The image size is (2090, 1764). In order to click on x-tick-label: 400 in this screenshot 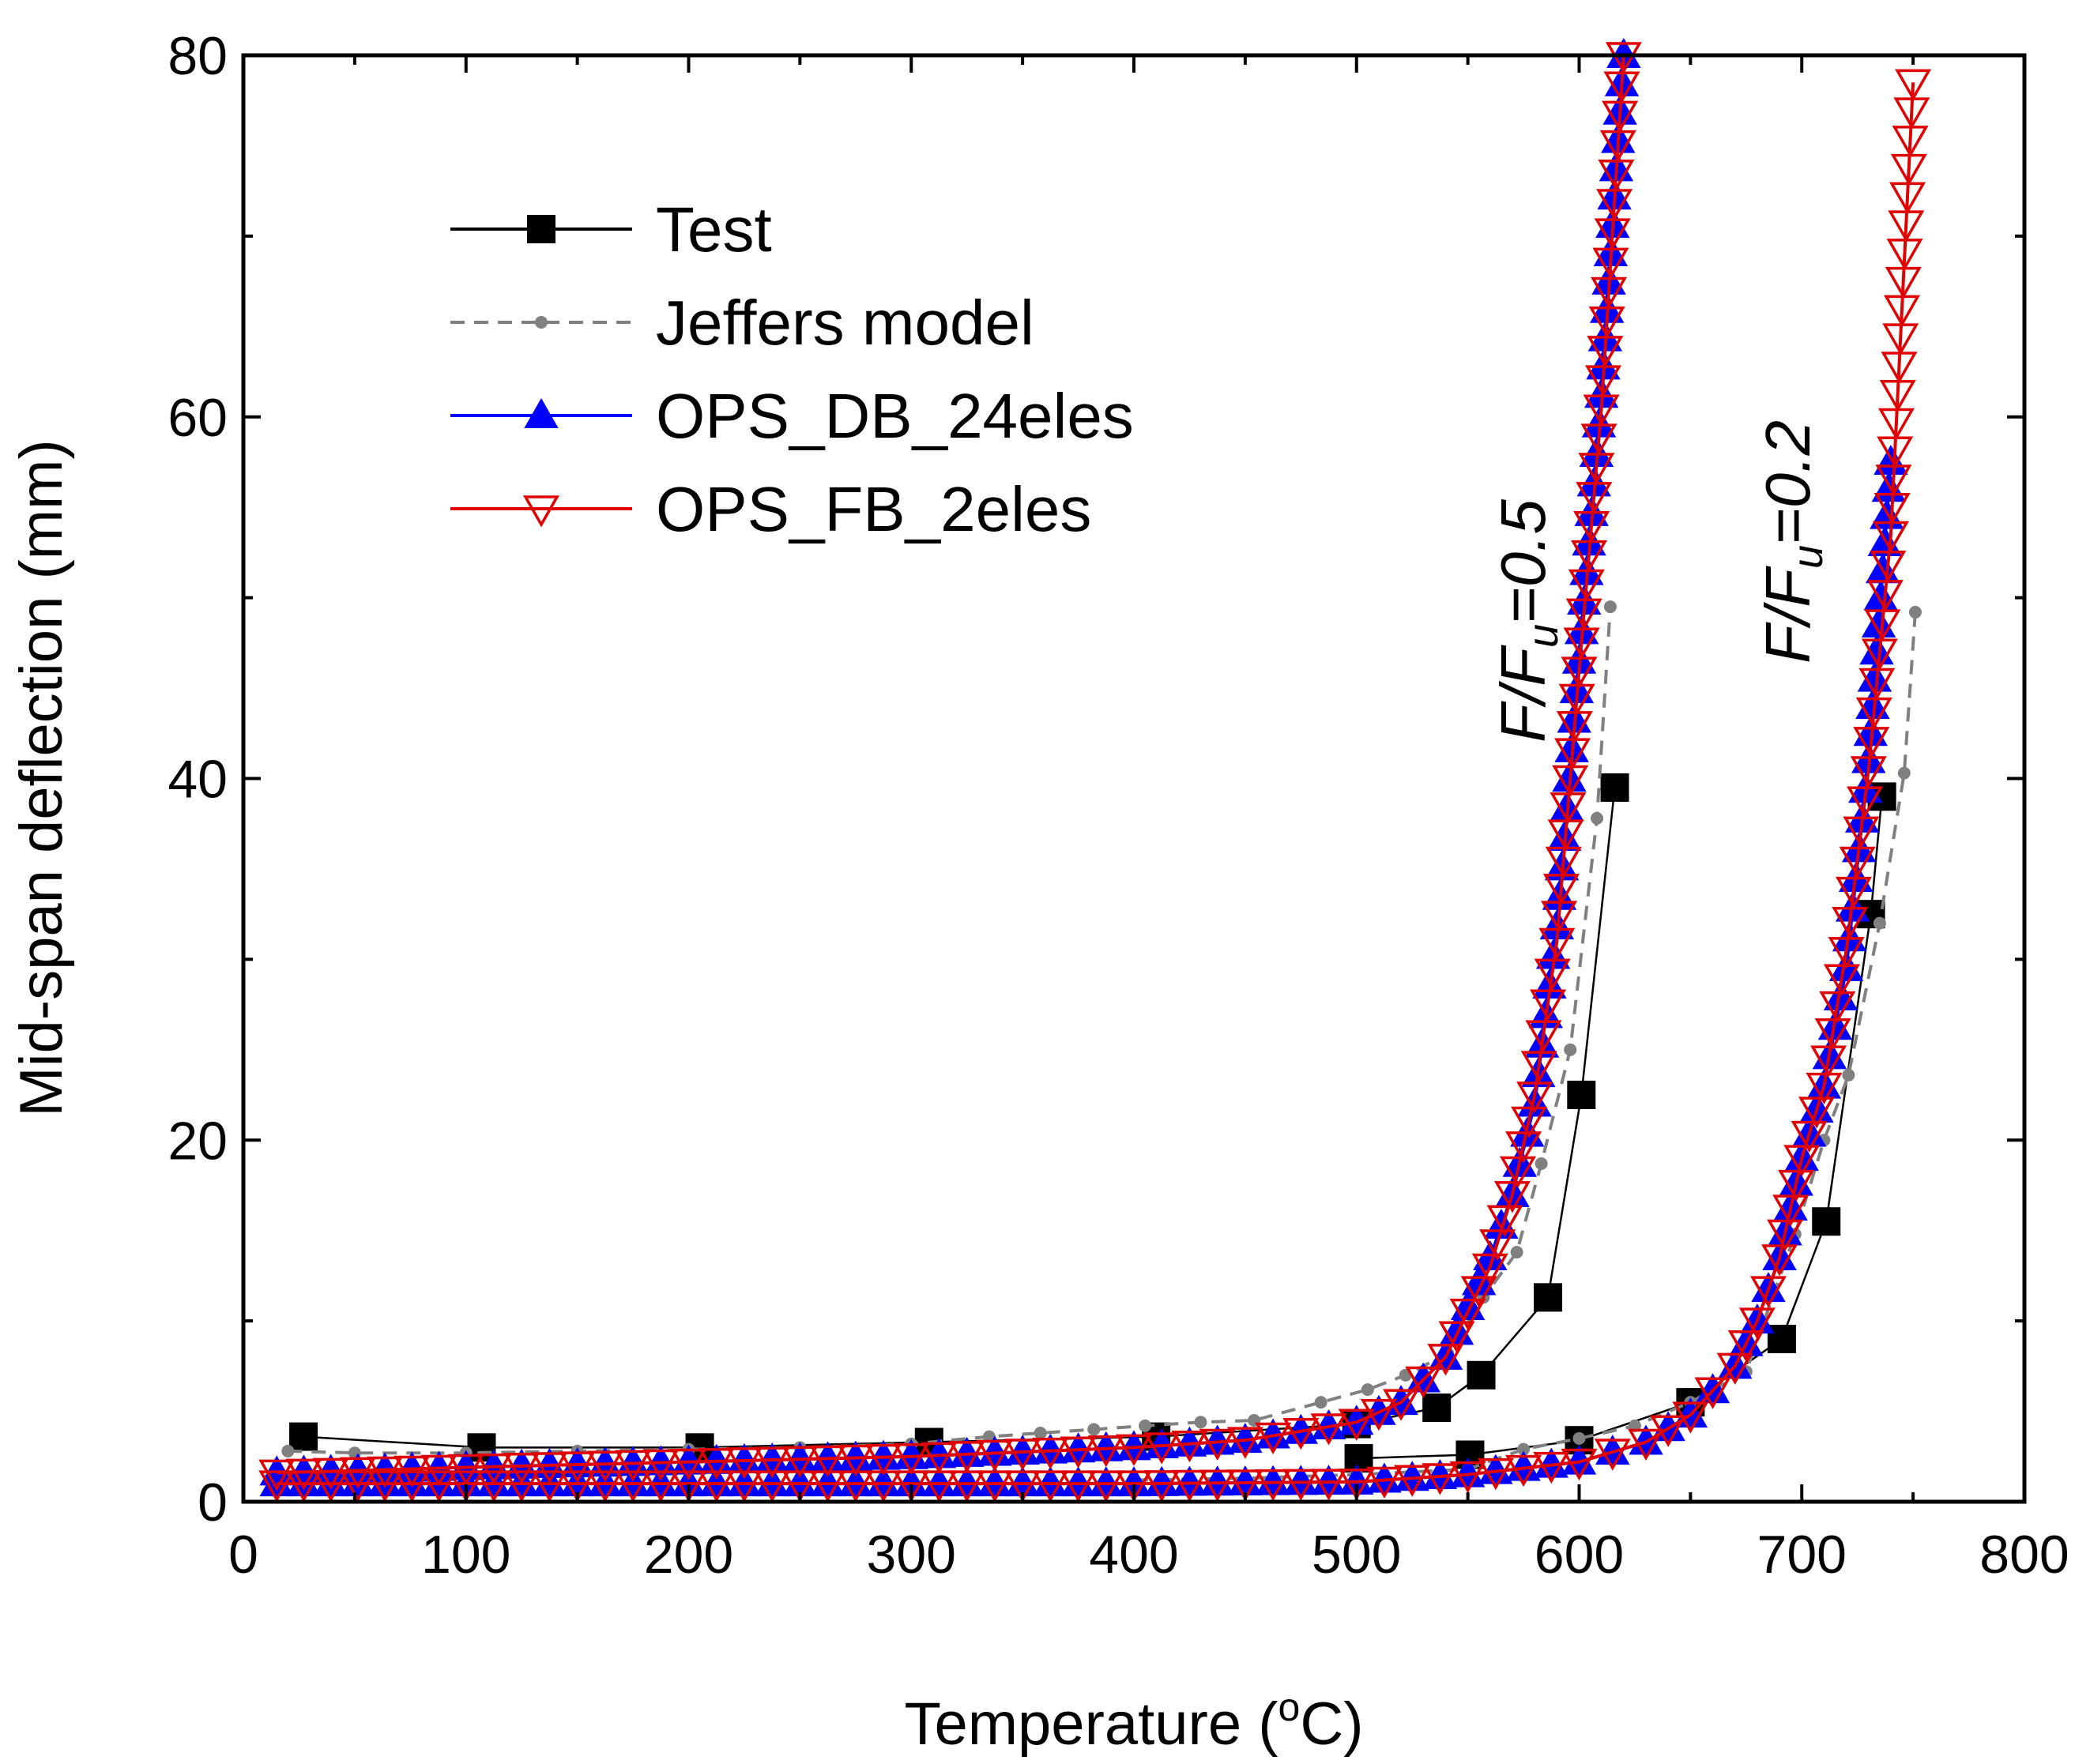, I will do `click(1133, 1555)`.